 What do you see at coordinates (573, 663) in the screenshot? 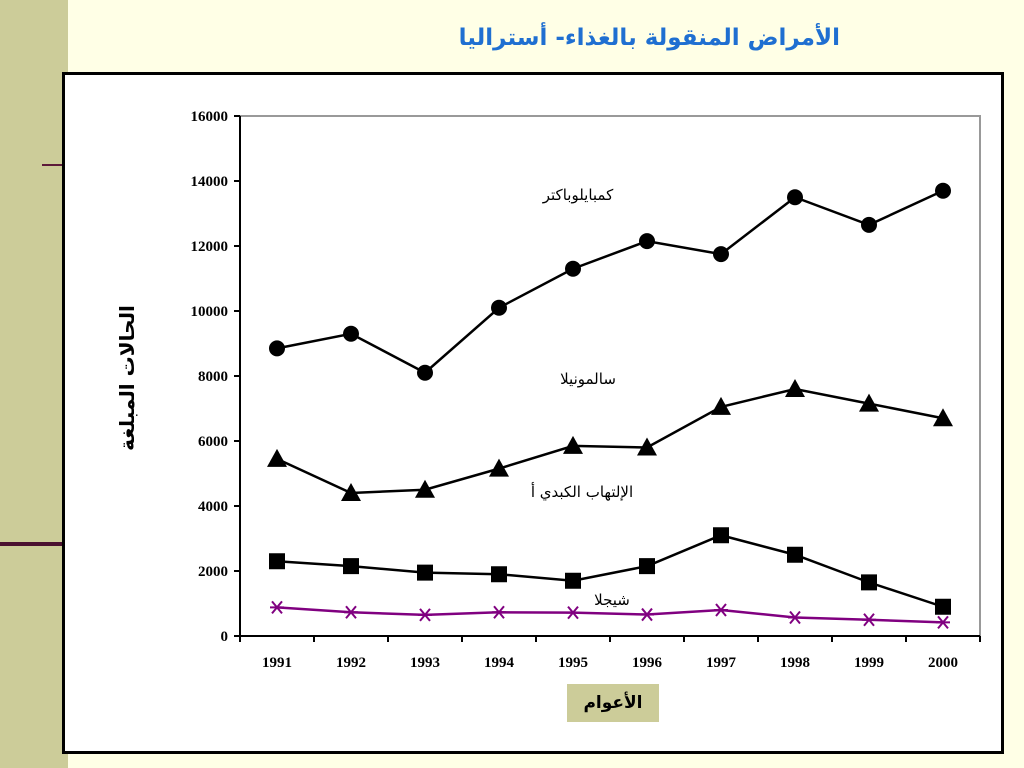
I see `x-tick-label: 1995` at bounding box center [573, 663].